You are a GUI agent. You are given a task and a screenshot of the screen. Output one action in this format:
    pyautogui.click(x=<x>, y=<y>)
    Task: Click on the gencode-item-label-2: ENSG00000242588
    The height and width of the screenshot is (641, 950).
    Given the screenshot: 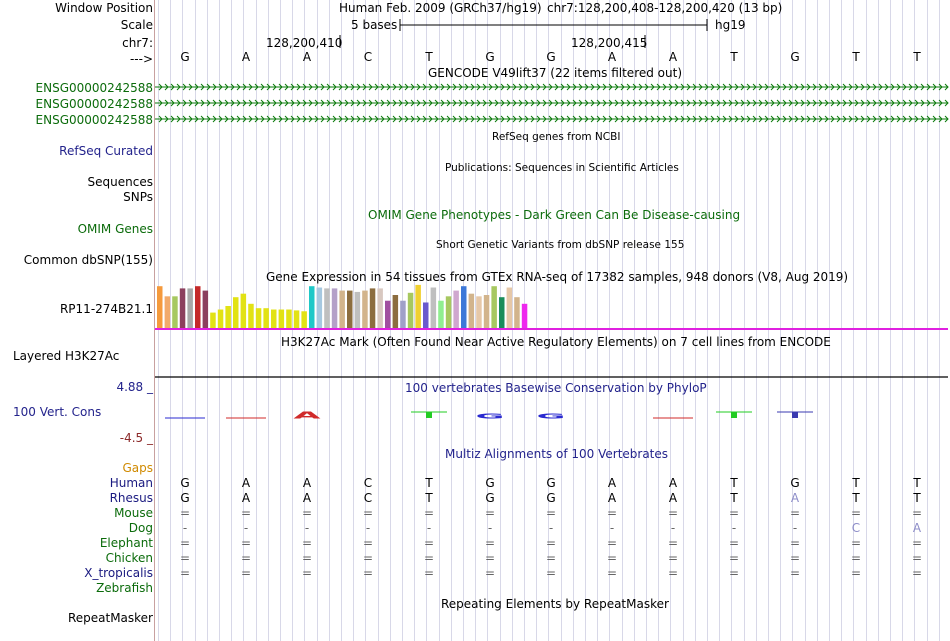 What is the action you would take?
    pyautogui.click(x=94, y=104)
    